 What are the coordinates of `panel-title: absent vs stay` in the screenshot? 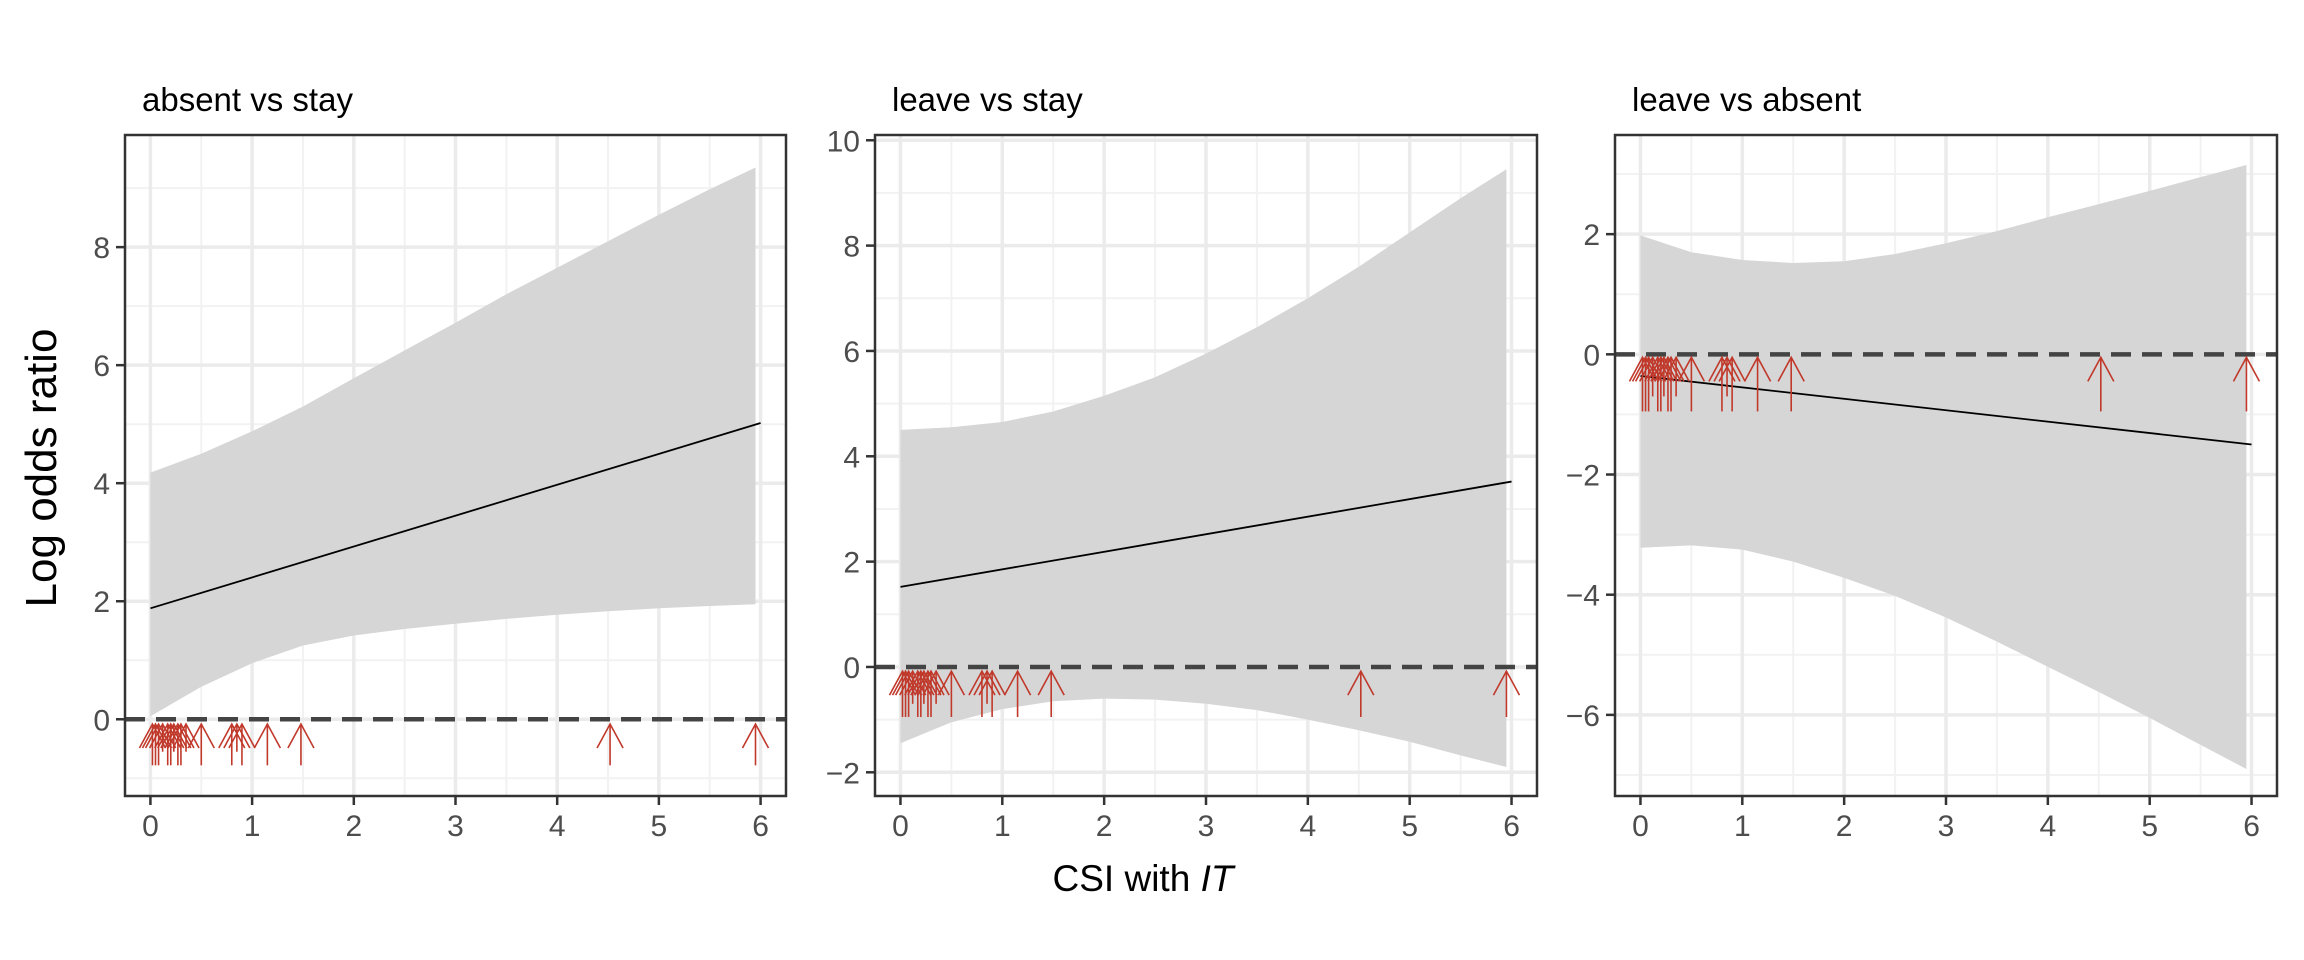 It's located at (247, 99).